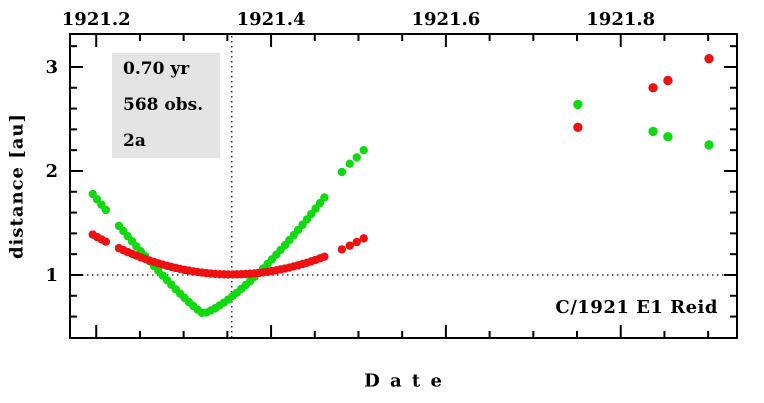 The image size is (764, 403). What do you see at coordinates (134, 141) in the screenshot?
I see `figure-id-label: 2a` at bounding box center [134, 141].